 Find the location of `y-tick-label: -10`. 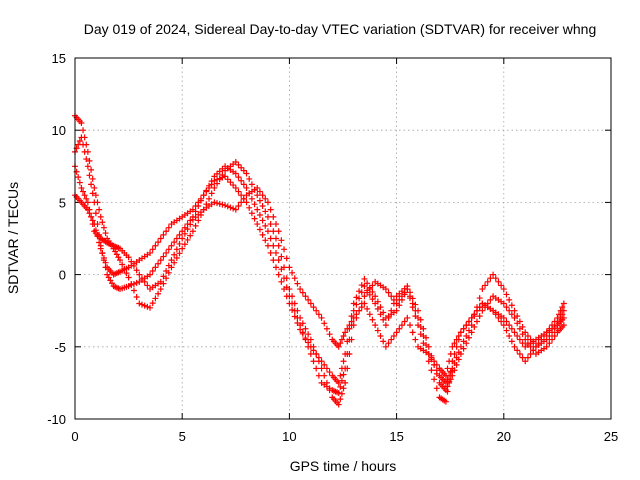

y-tick-label: -10 is located at coordinates (56, 419).